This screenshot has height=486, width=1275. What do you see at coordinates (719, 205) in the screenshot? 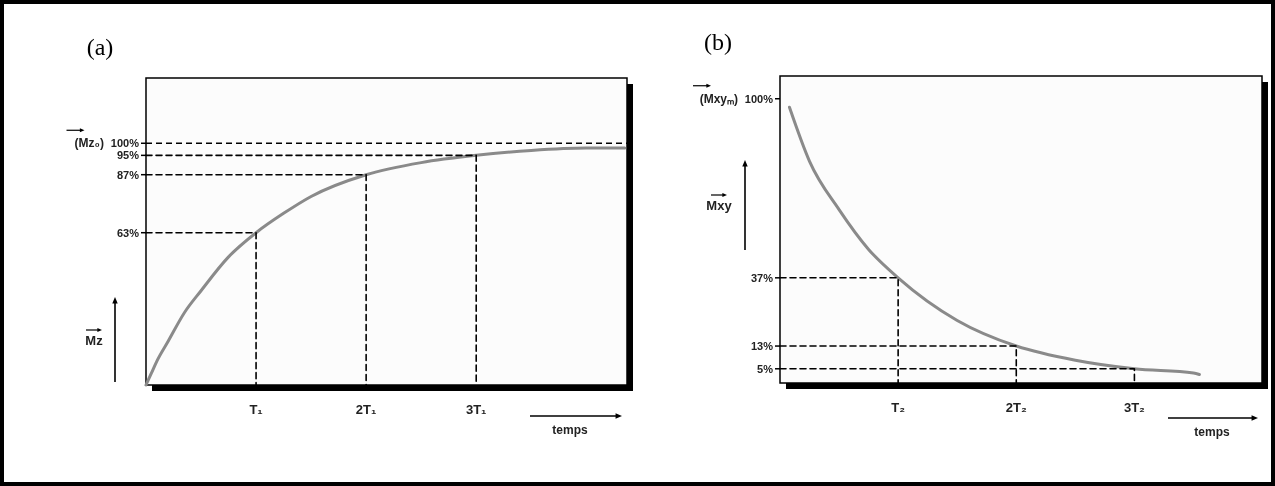
I see `y-axis-title: Mxy` at bounding box center [719, 205].